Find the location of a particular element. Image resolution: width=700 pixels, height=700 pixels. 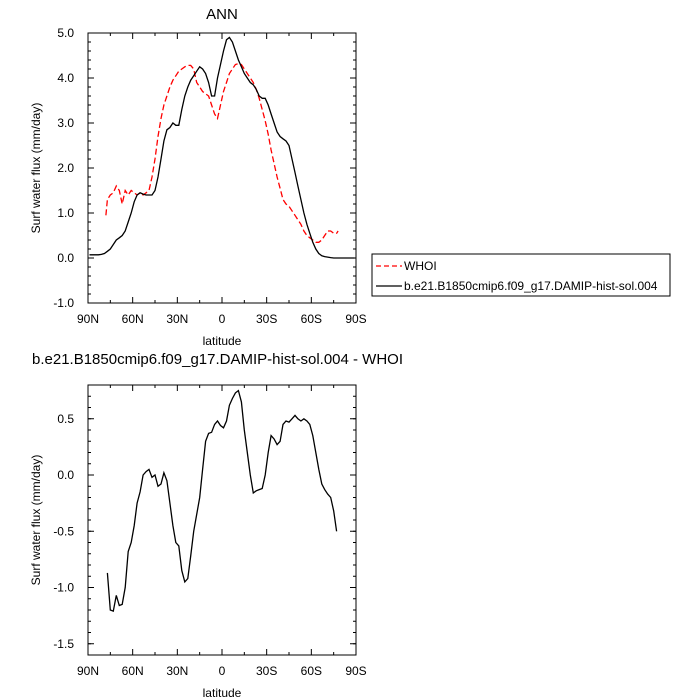

top-x-tick-label: 30N is located at coordinates (177, 319).